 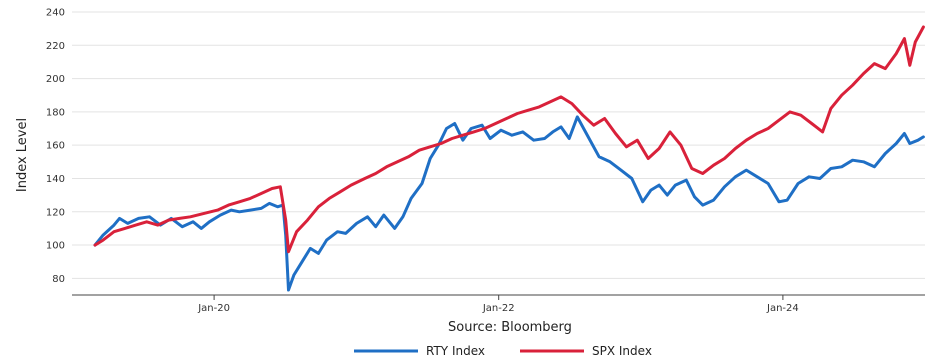 I want to click on y-tick-label: 100, so click(x=55, y=246).